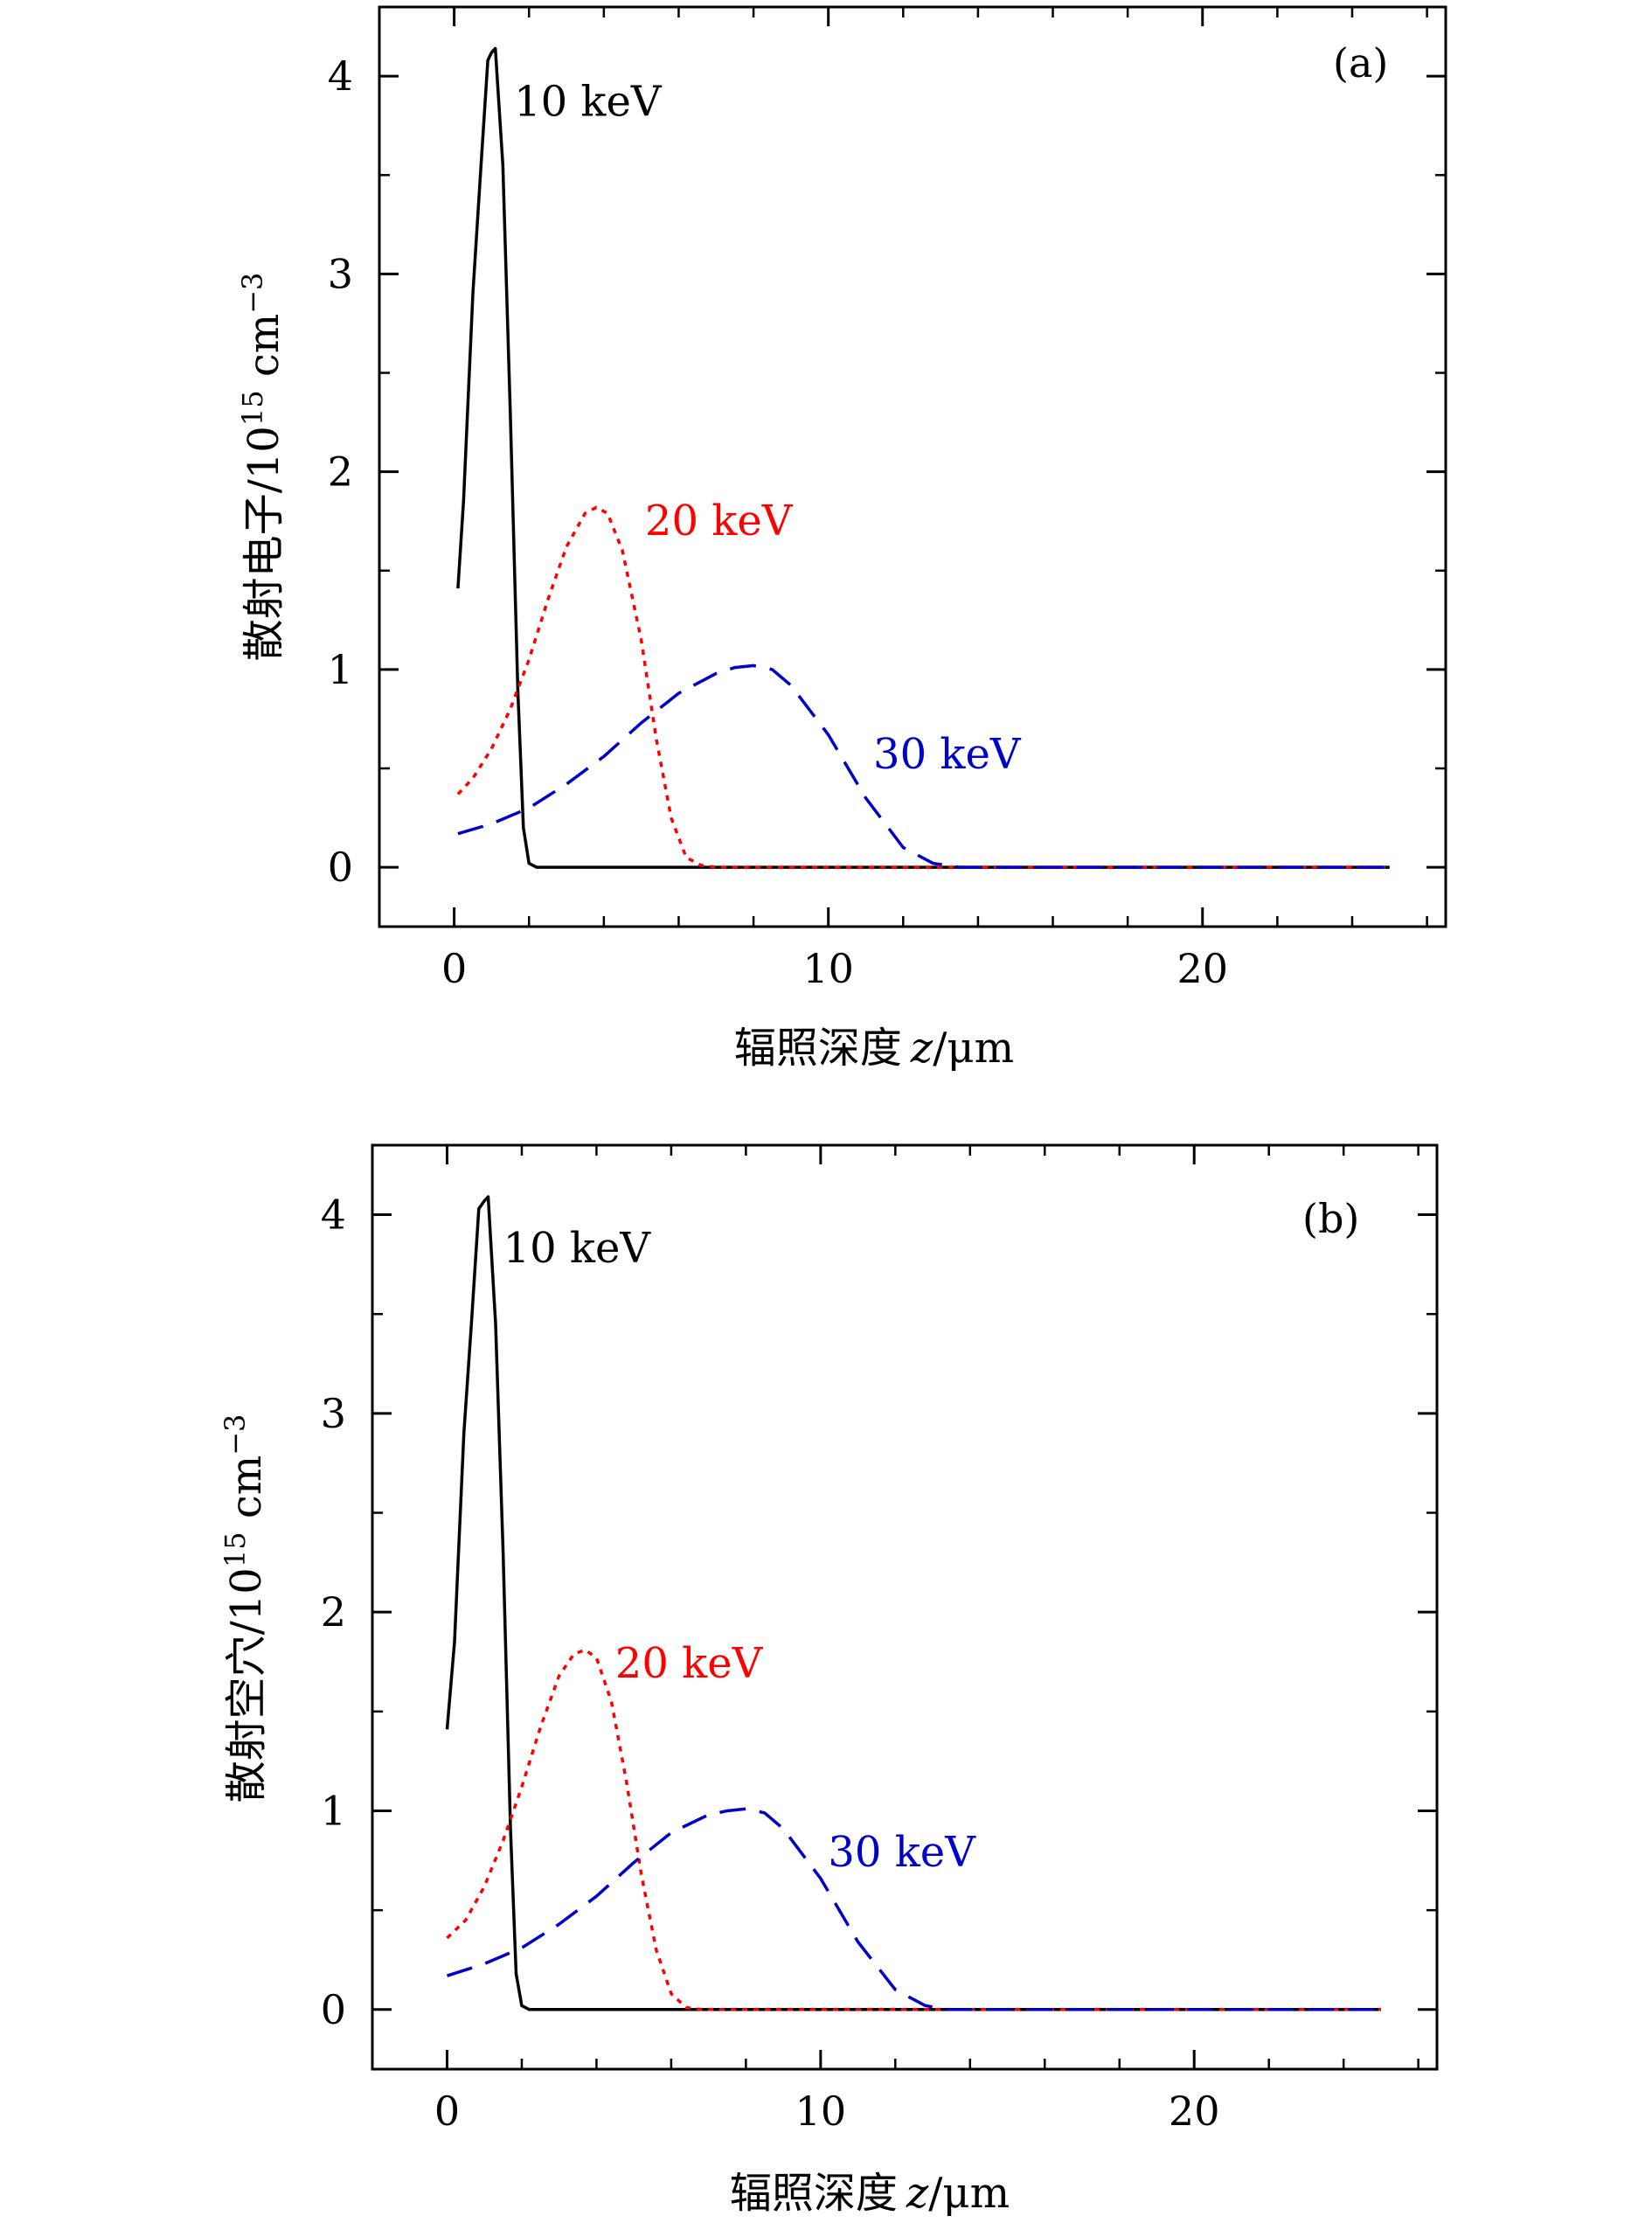  Describe the element at coordinates (1361, 63) in the screenshot. I see `panel-label: (a)` at that location.